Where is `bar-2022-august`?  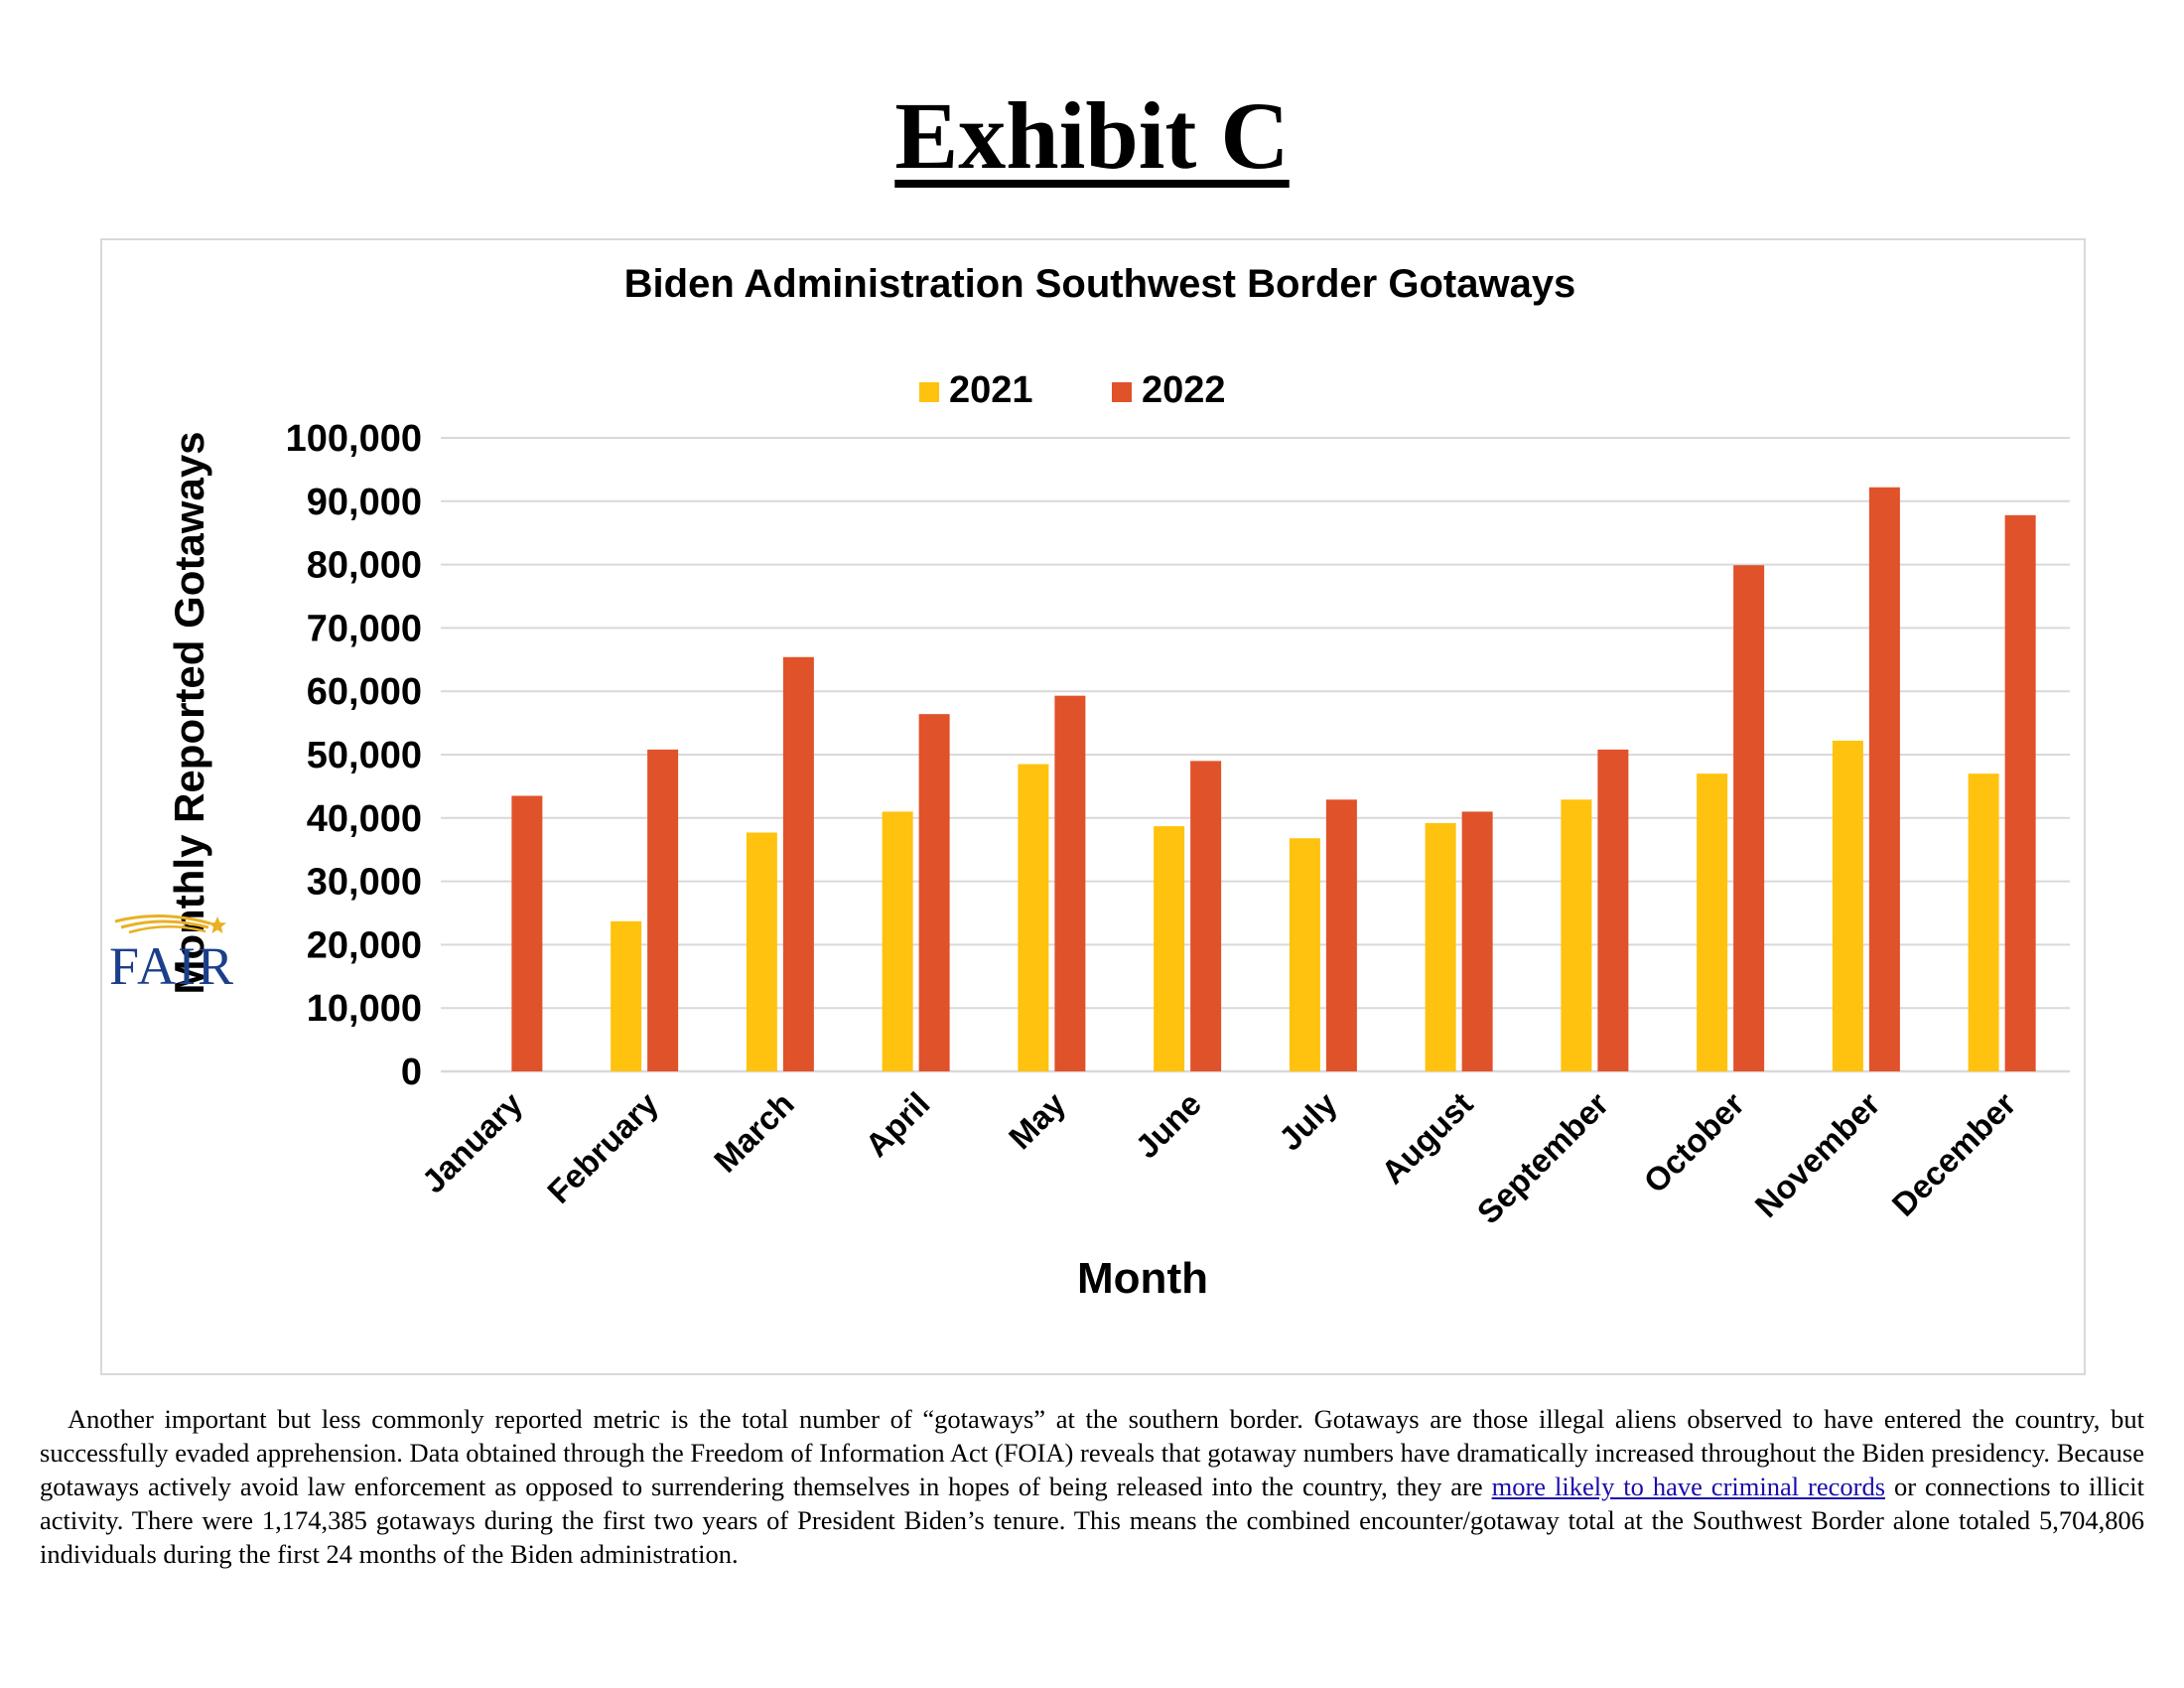
bar-2022-august is located at coordinates (1477, 941).